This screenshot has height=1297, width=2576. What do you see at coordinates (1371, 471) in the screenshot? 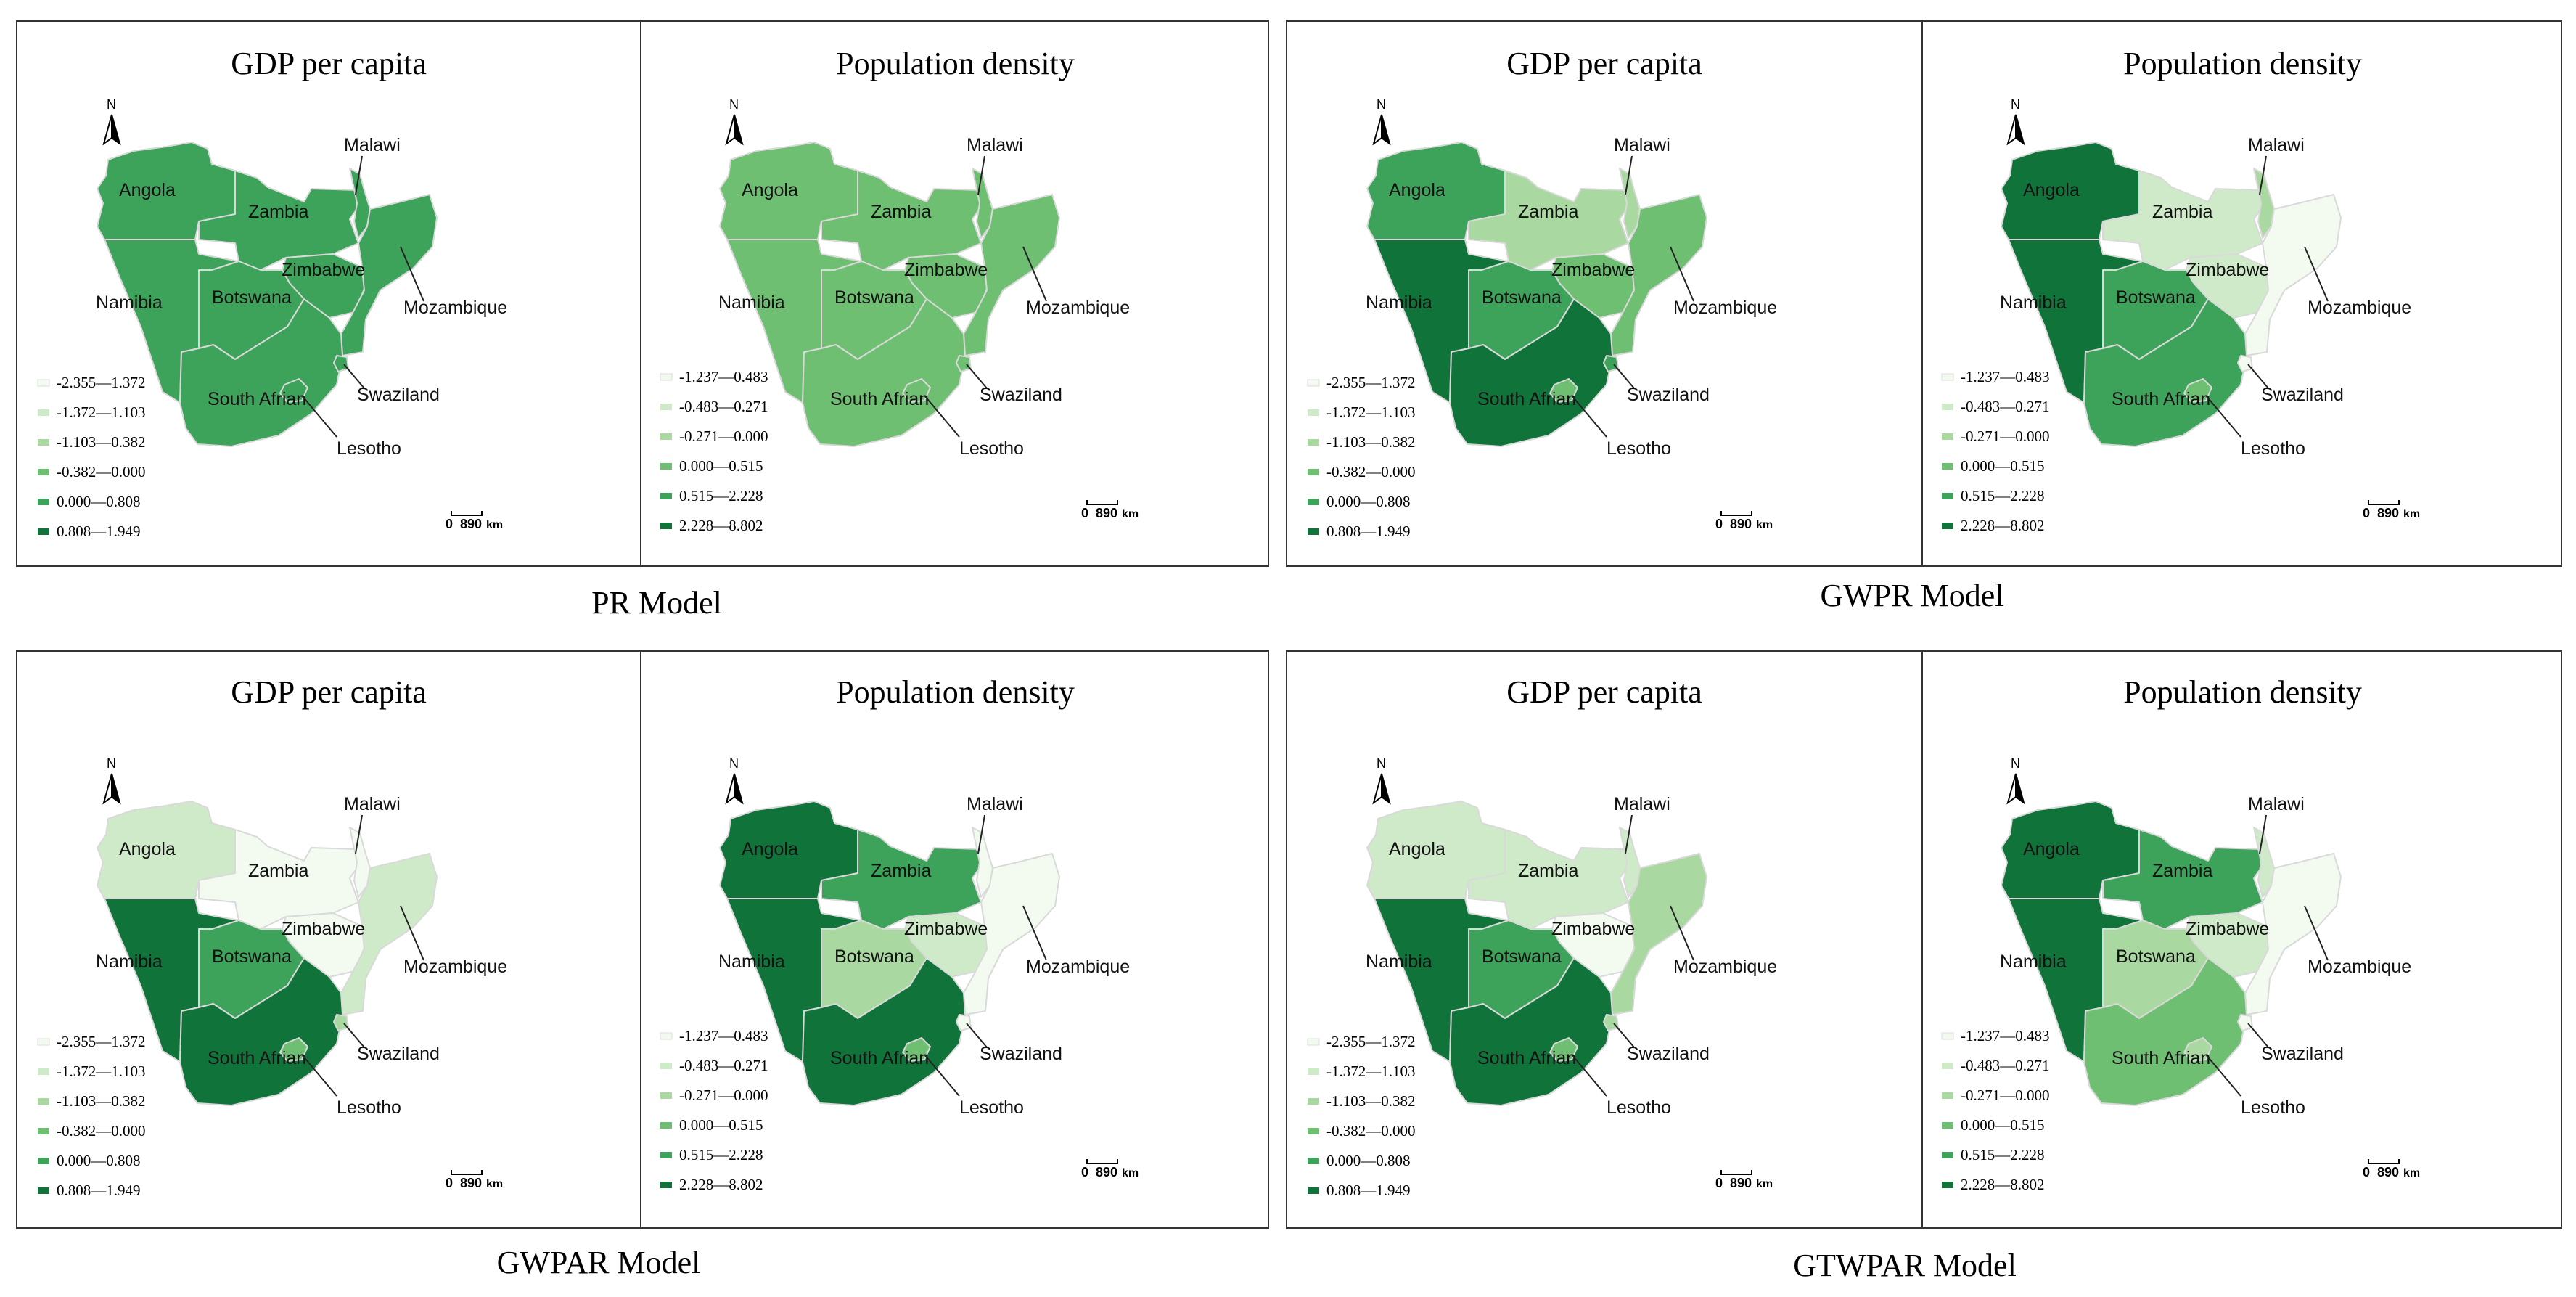
I see `legend-label: -0.382—0.000` at bounding box center [1371, 471].